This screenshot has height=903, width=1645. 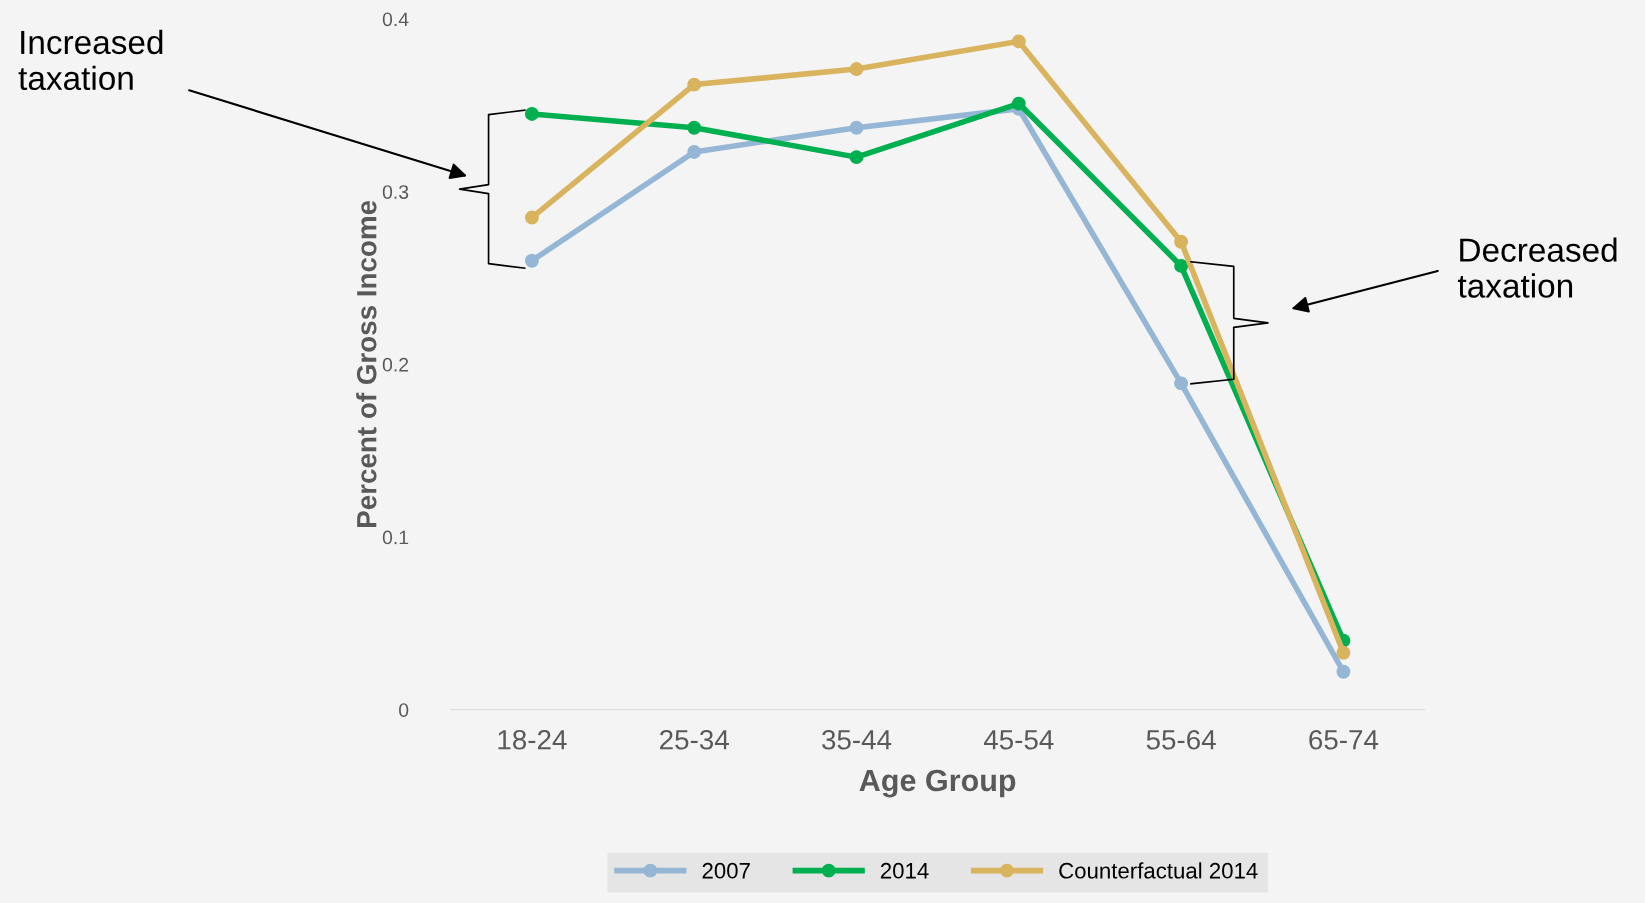 I want to click on x-tick-label: 35-44, so click(x=857, y=739).